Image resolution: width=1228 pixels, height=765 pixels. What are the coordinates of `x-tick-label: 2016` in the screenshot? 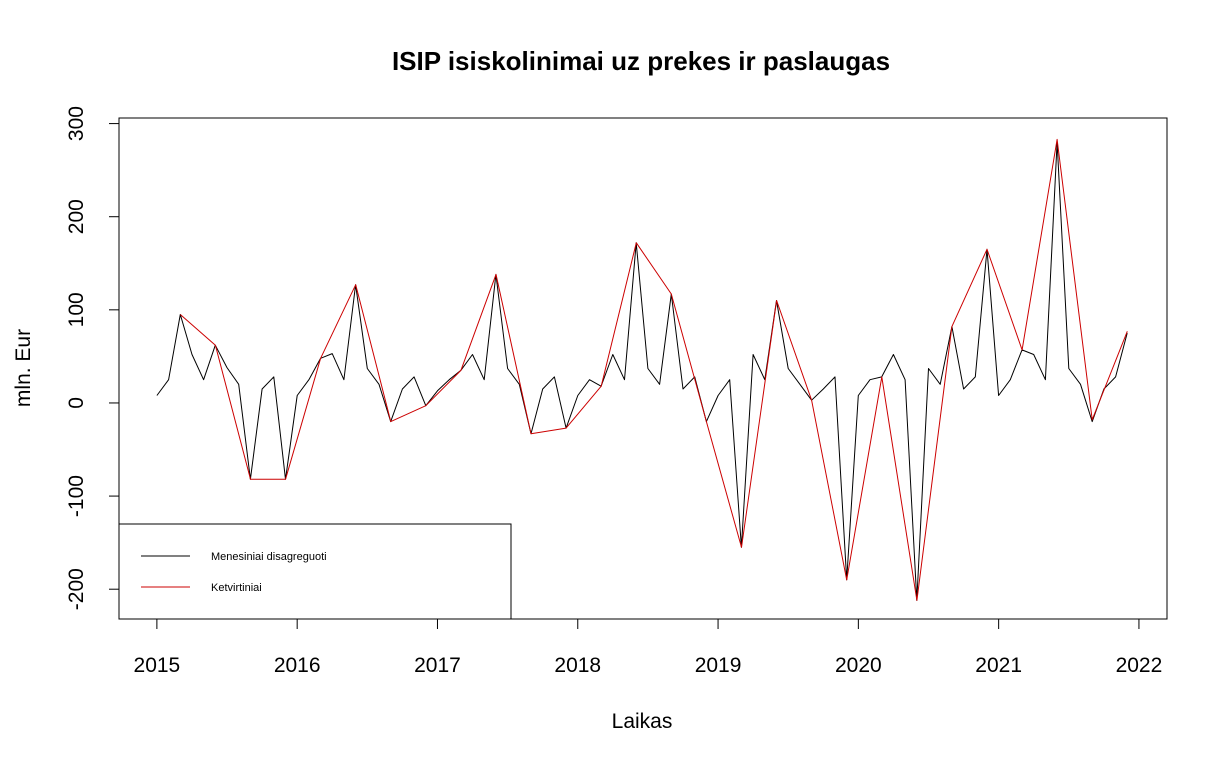 It's located at (297, 665).